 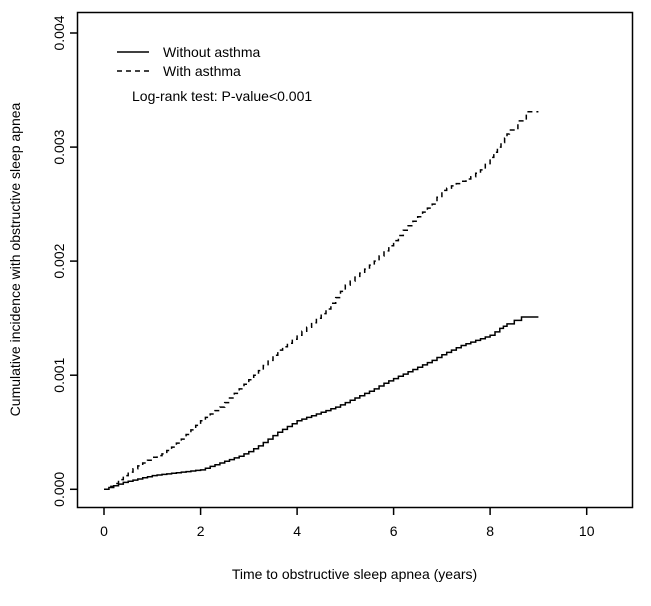 I want to click on x-tick-label: 4, so click(x=297, y=531).